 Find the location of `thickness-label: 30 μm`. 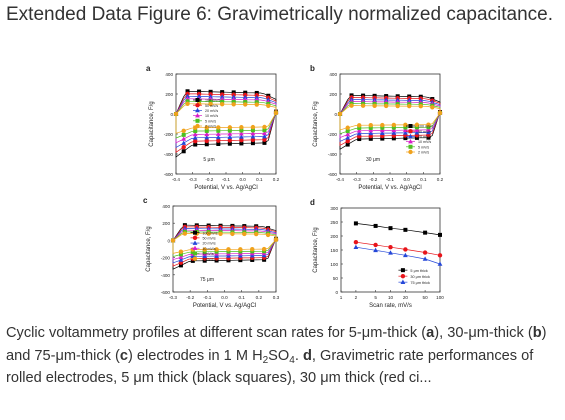

thickness-label: 30 μm is located at coordinates (373, 160).